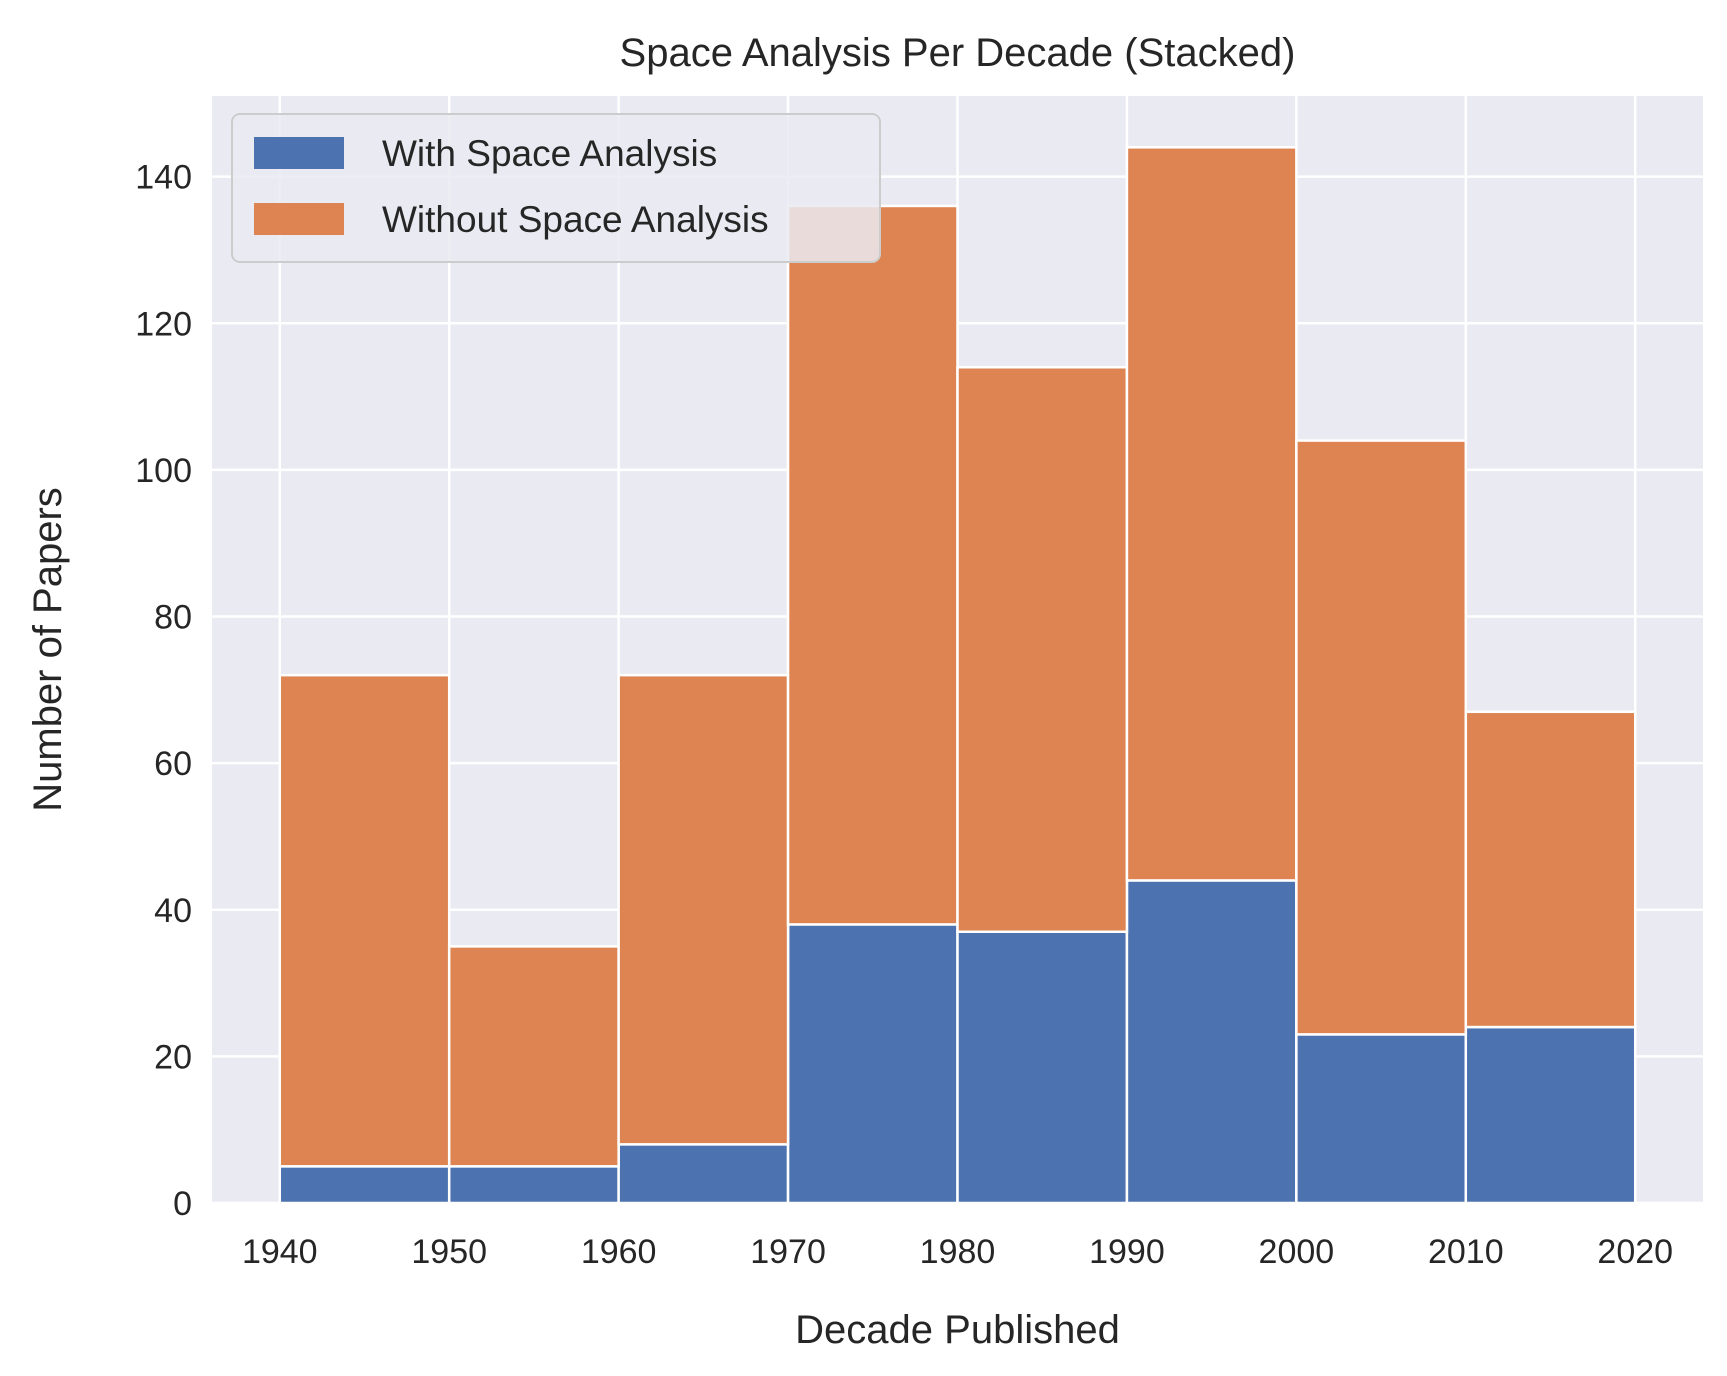  Describe the element at coordinates (1381, 737) in the screenshot. I see `bar-without-space-analysis-2000` at that location.